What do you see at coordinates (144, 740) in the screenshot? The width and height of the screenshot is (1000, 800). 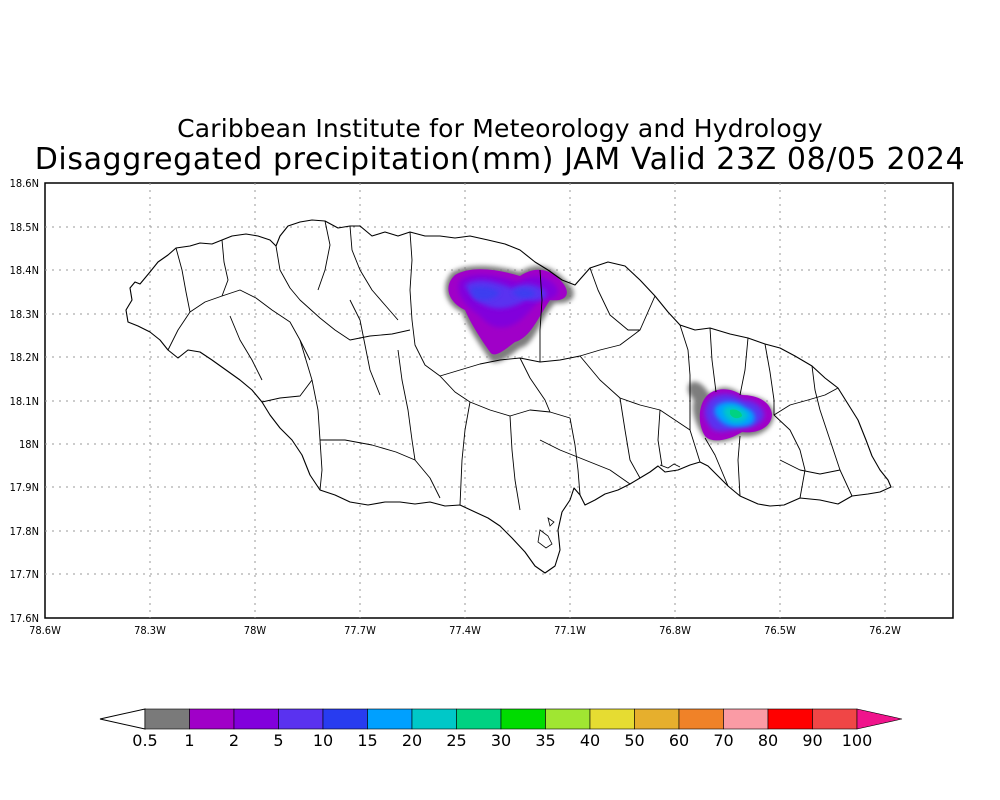 I see `legend-label: 0.5` at bounding box center [144, 740].